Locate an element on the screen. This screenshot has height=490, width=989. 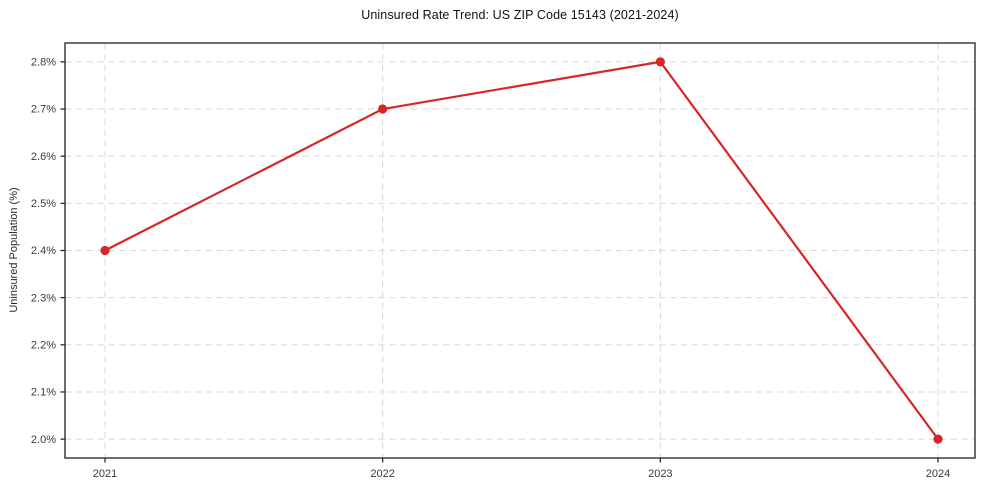
y-tick-label: 2.3% is located at coordinates (43, 298).